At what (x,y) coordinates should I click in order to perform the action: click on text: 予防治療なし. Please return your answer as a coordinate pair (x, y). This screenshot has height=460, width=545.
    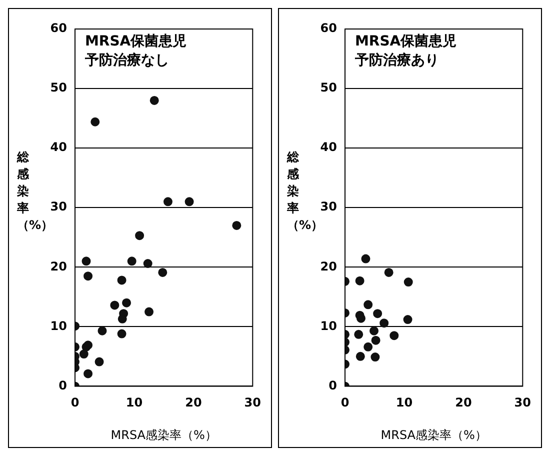
    Looking at the image, I should click on (126, 60).